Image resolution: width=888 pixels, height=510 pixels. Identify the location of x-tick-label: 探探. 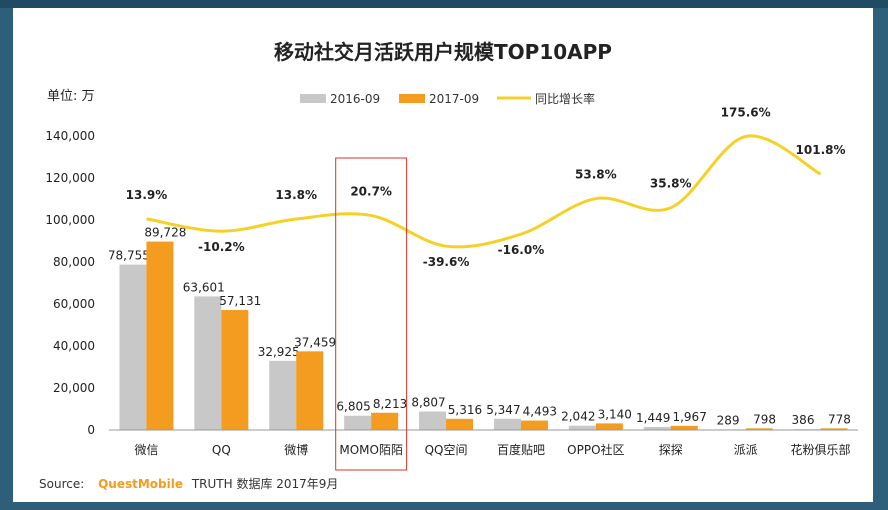
(671, 450).